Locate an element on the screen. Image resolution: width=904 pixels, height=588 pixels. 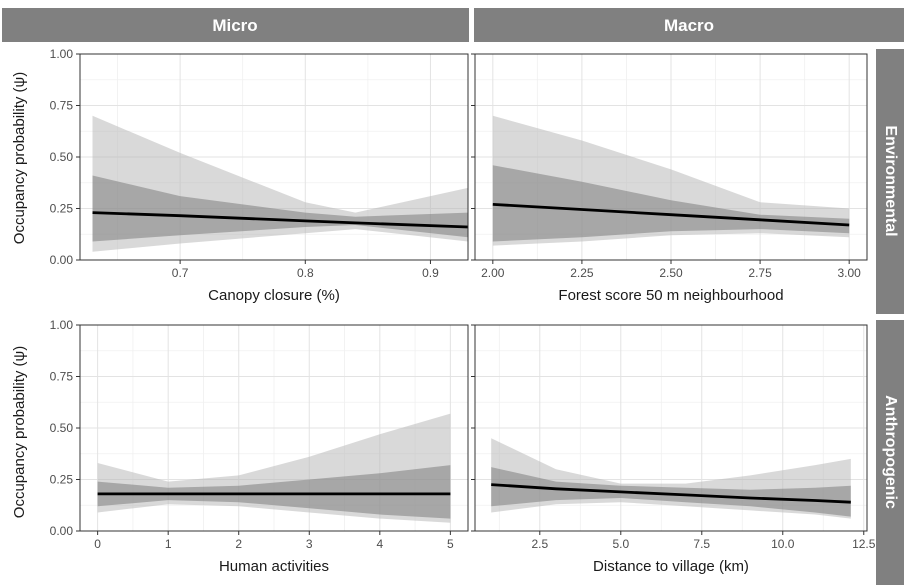
column-strip-micro-label: Micro is located at coordinates (234, 25).